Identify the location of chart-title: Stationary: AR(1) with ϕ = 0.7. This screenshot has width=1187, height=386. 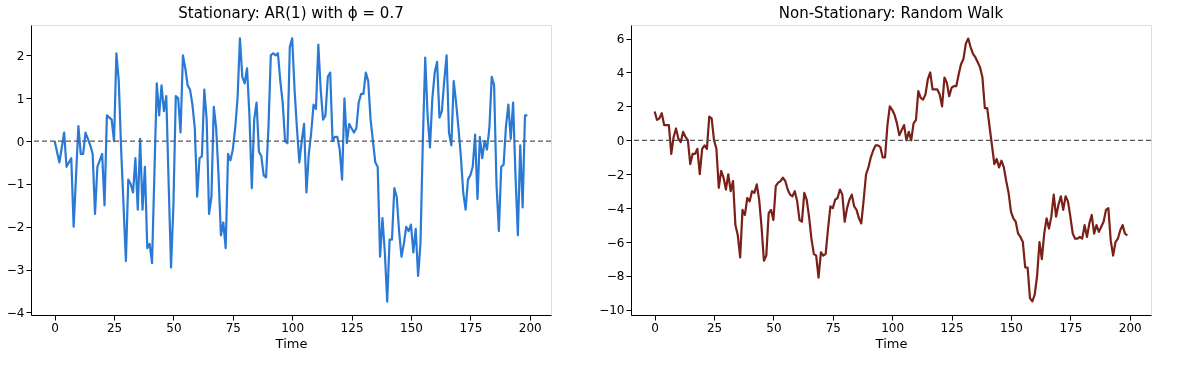
(291, 13).